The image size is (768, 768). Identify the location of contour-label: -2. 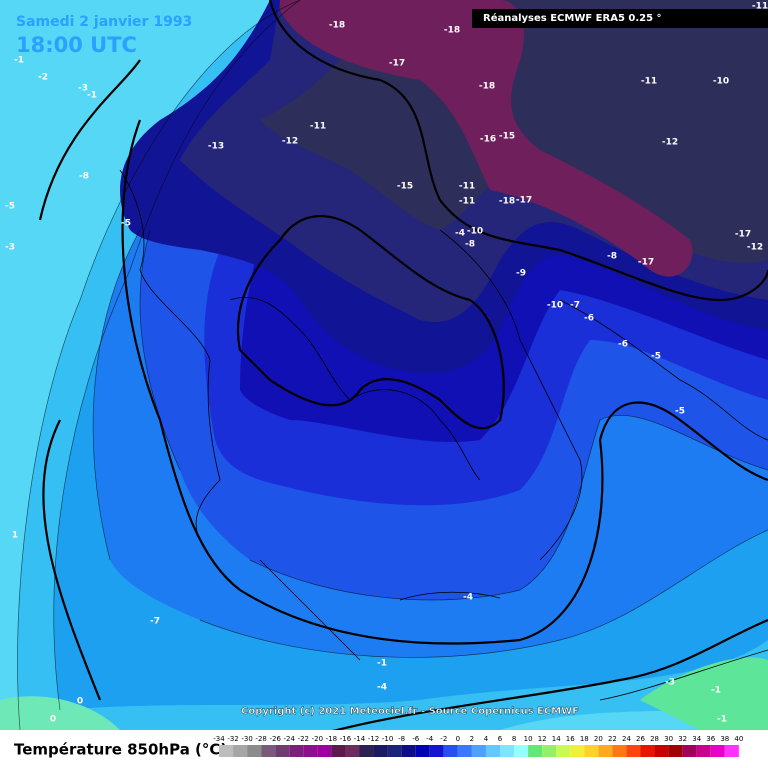
(43, 78).